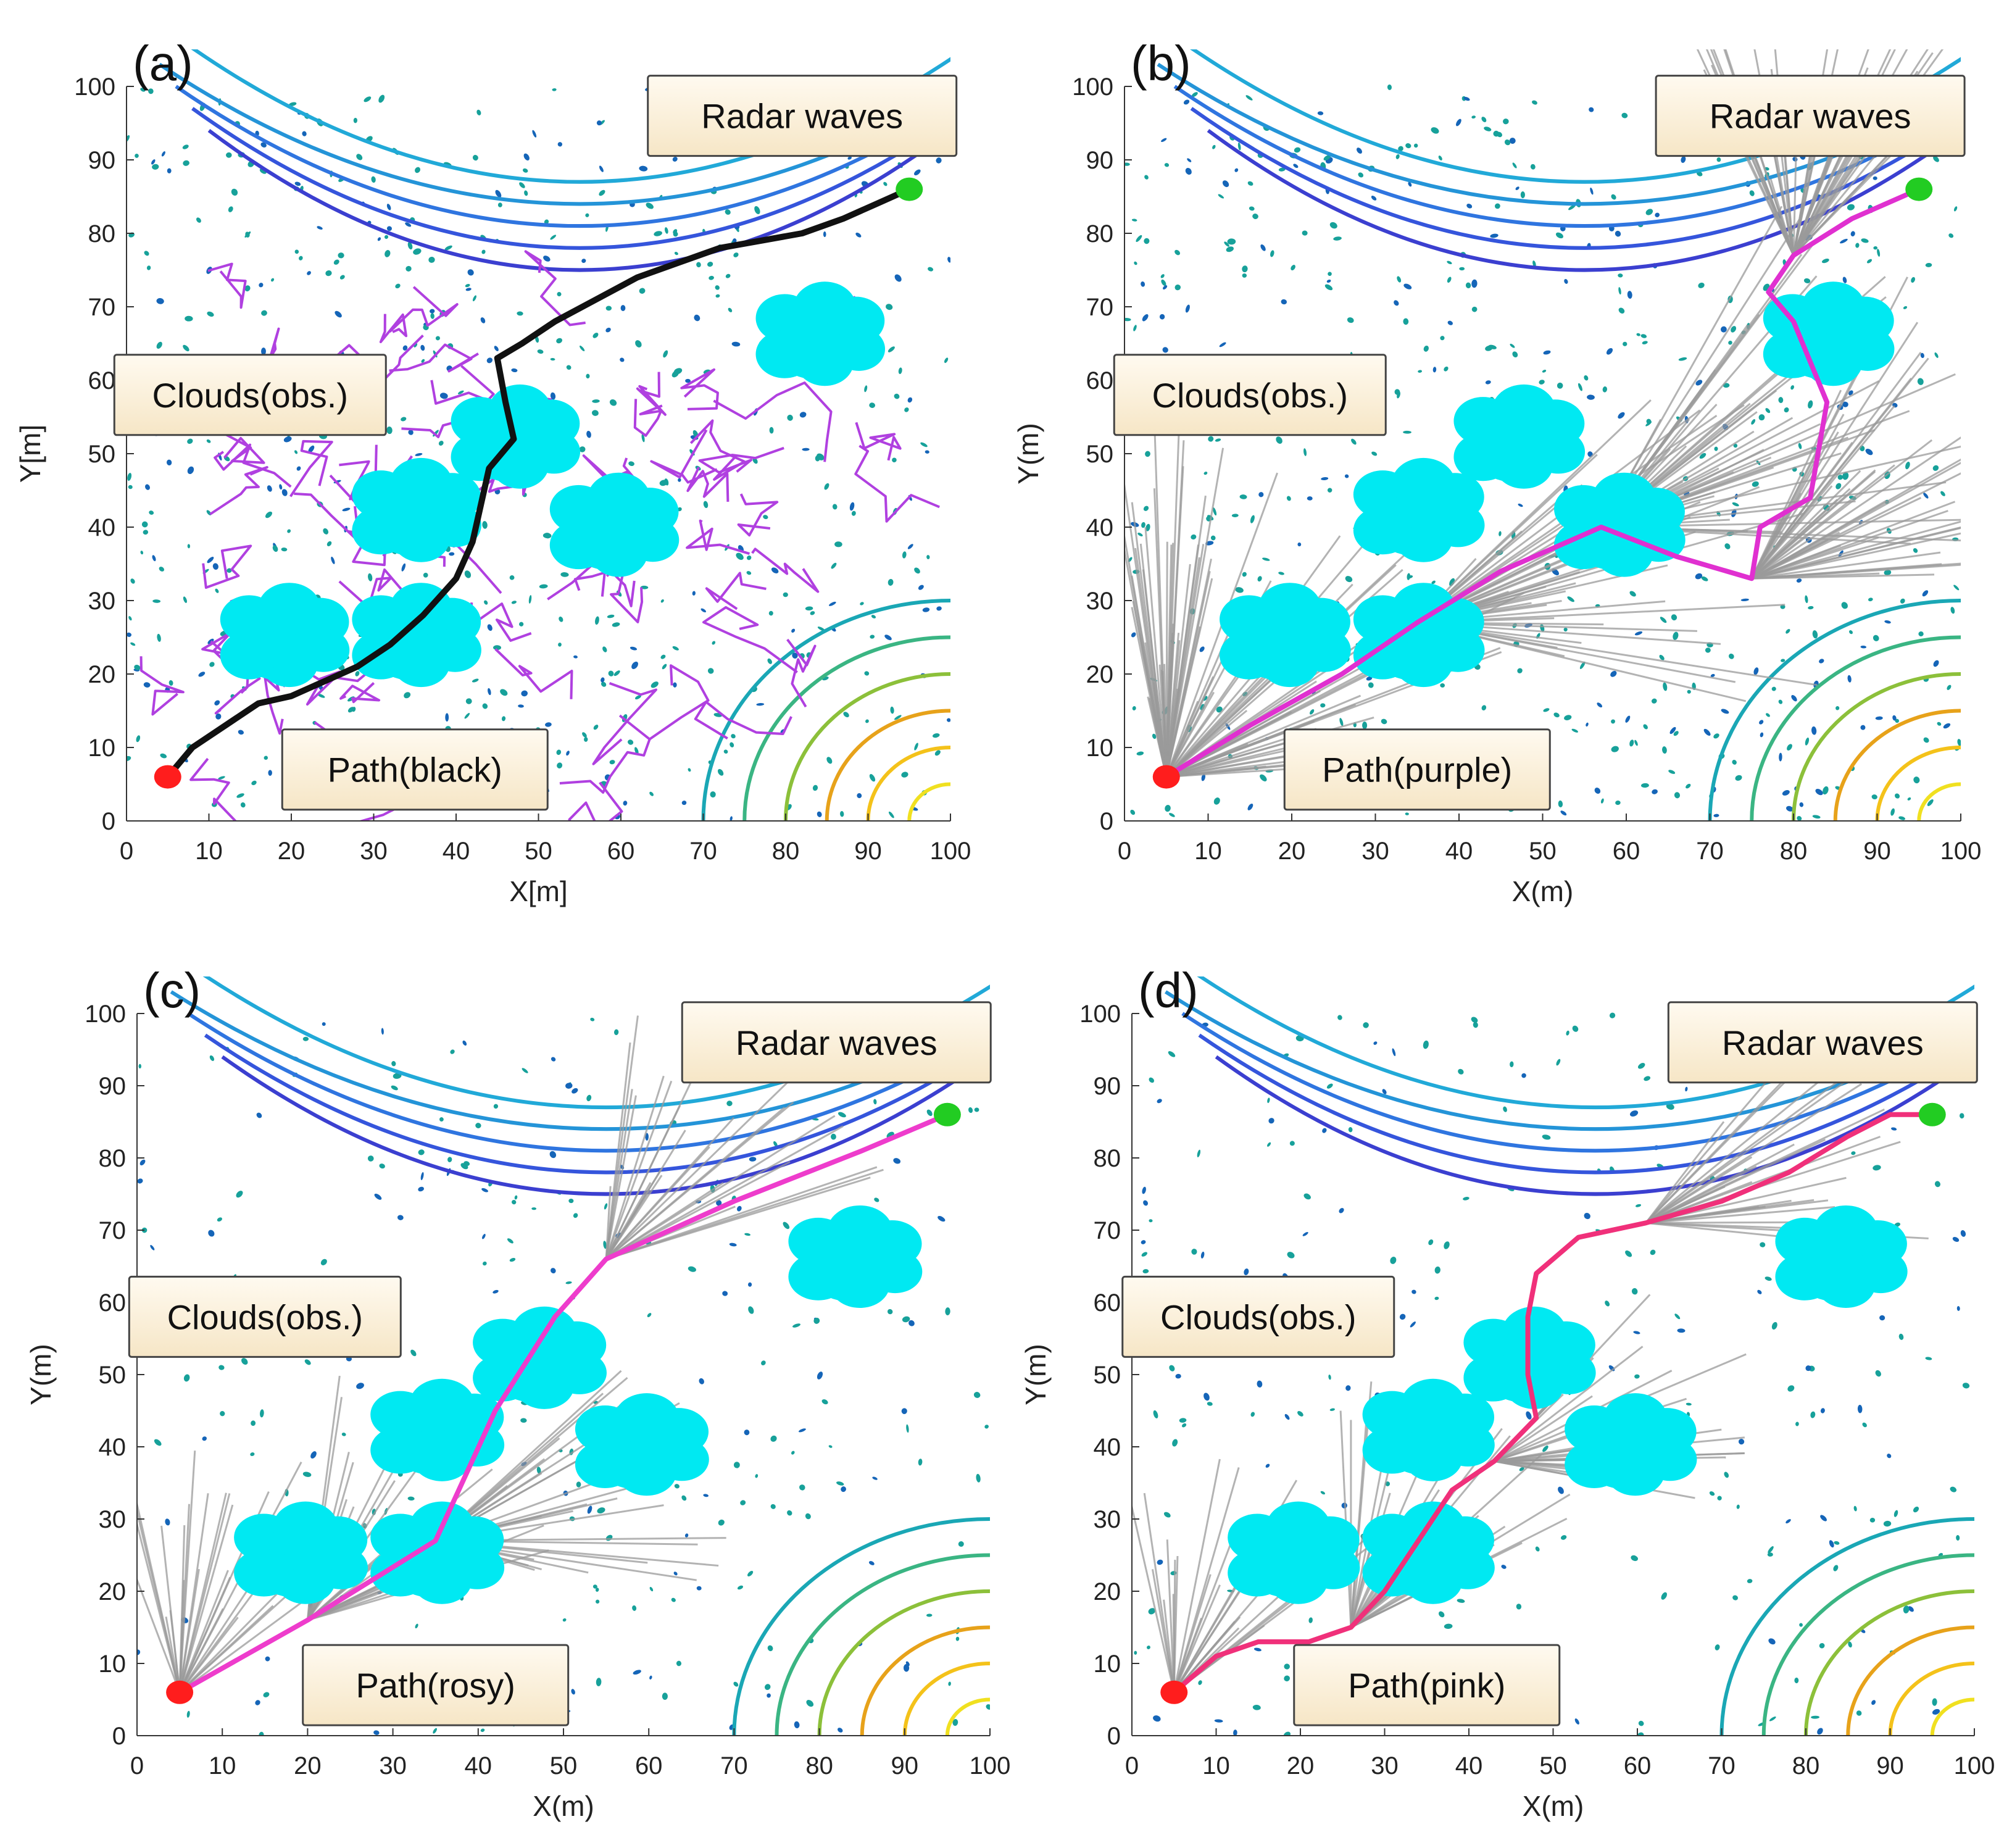  I want to click on clouds-label-text: Clouds(obs.), so click(1258, 1316).